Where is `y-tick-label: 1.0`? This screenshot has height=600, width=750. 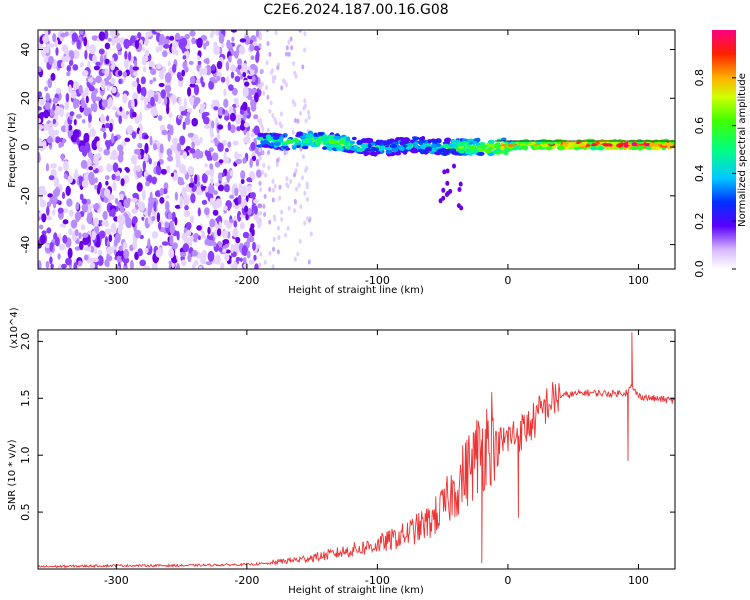 y-tick-label: 1.0 is located at coordinates (25, 455).